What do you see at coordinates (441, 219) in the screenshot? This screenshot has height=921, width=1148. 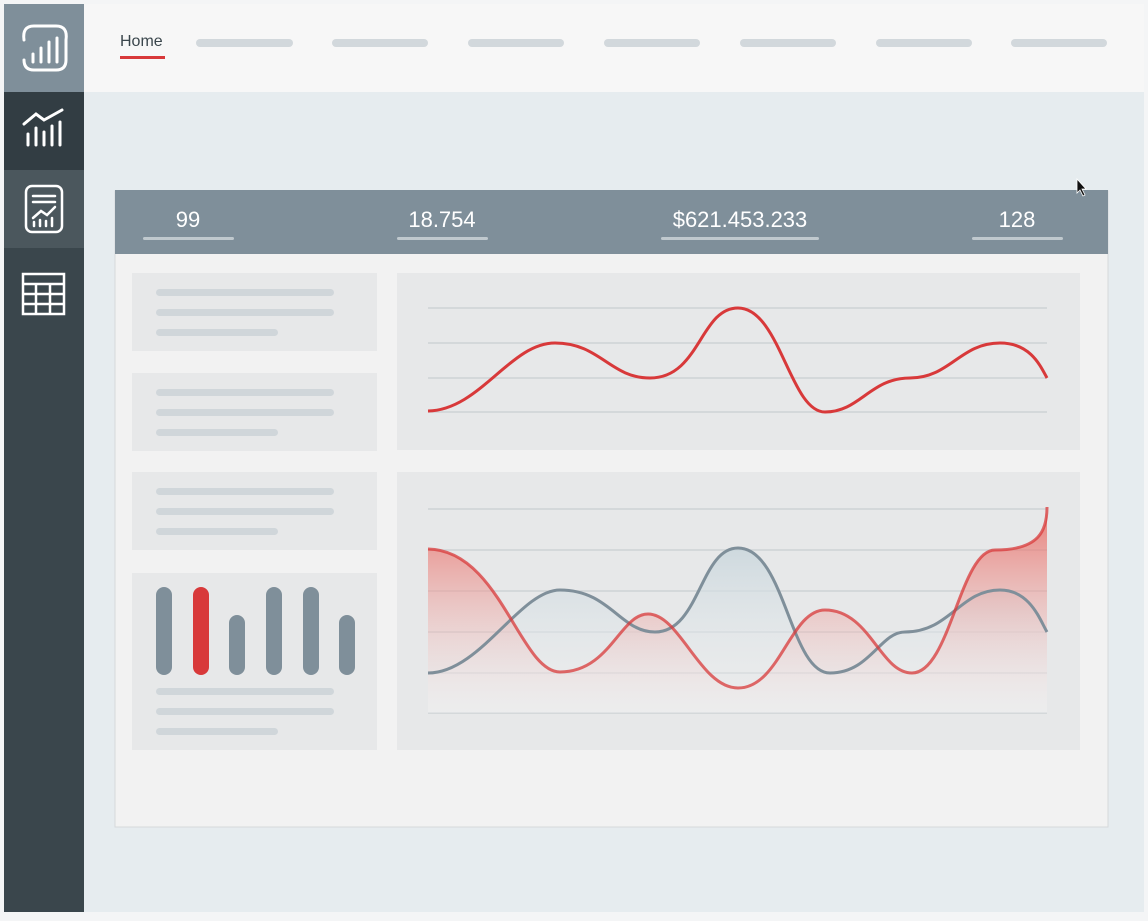 I see `stat: 18.754` at bounding box center [441, 219].